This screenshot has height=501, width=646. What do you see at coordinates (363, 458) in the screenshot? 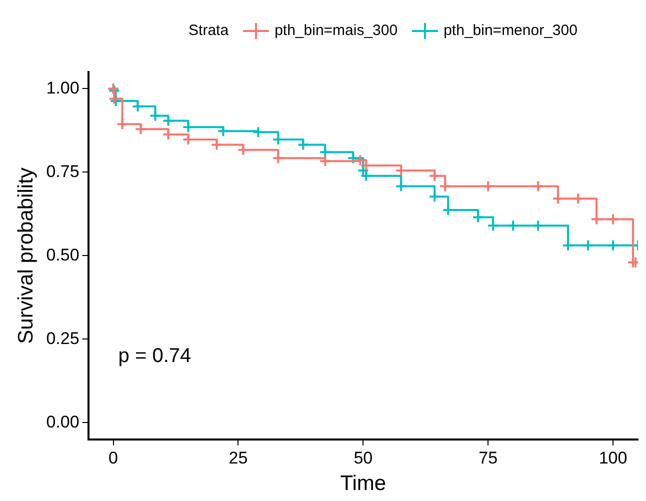
I see `x-tick-label: 50` at bounding box center [363, 458].